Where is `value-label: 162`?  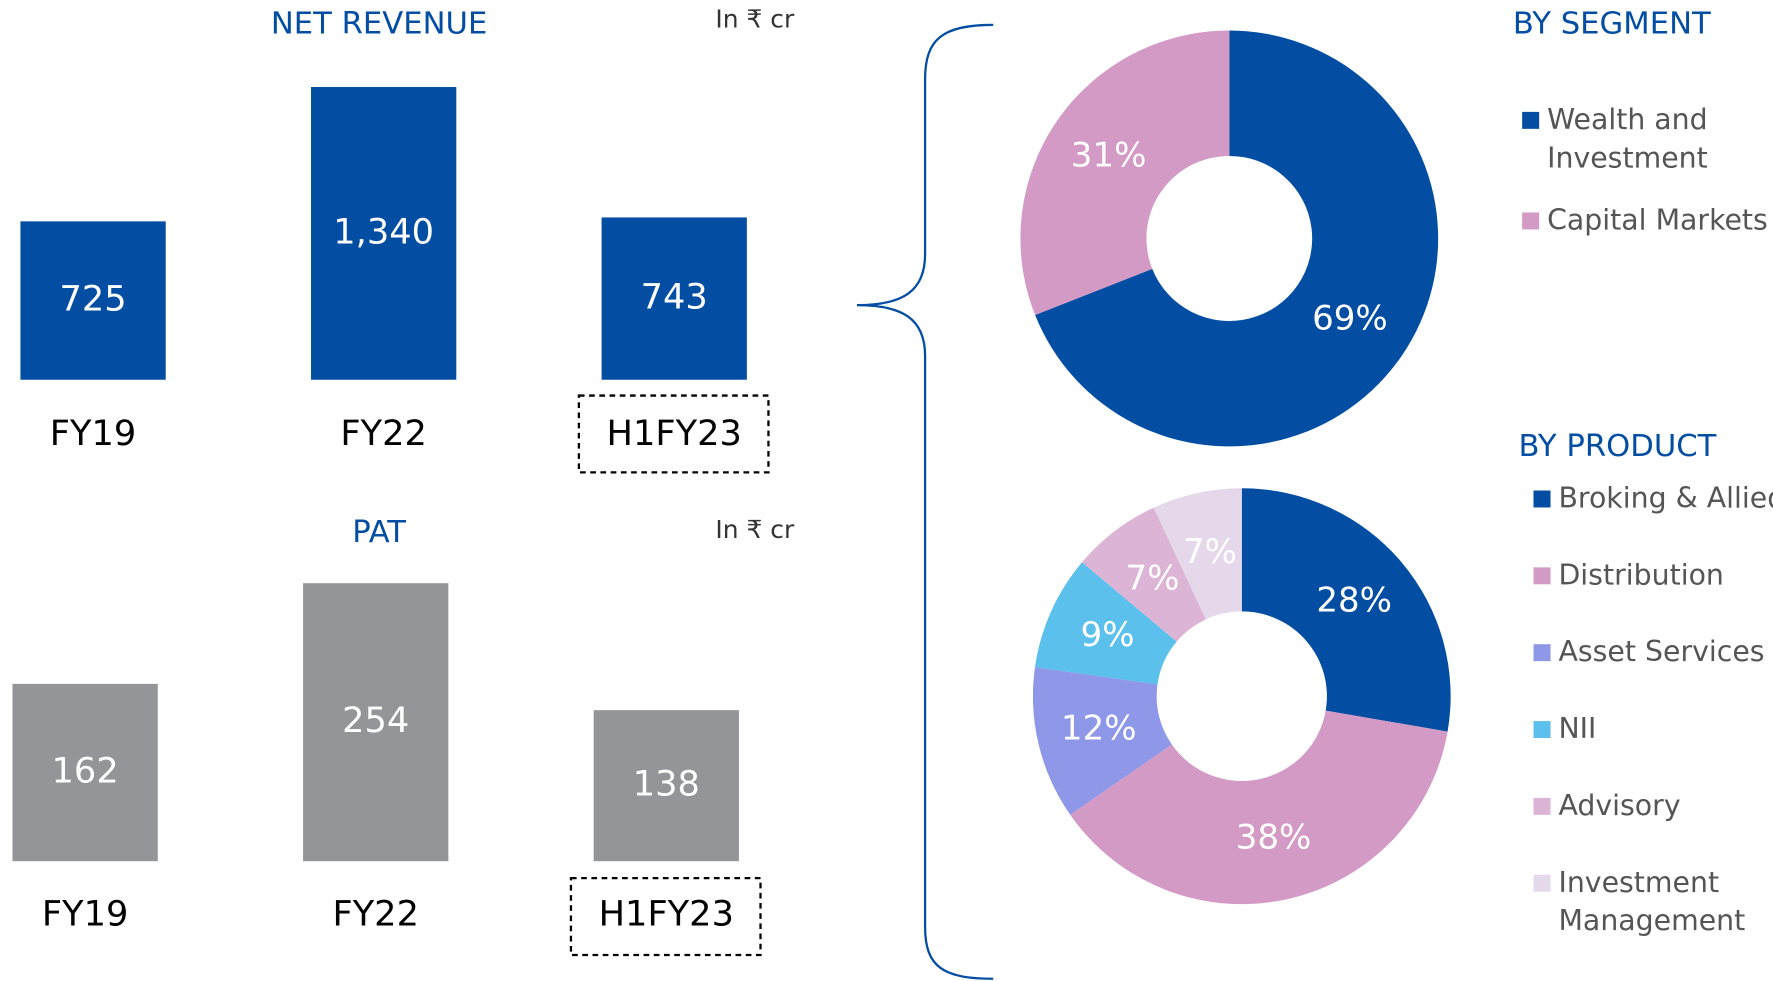
value-label: 162 is located at coordinates (85, 771).